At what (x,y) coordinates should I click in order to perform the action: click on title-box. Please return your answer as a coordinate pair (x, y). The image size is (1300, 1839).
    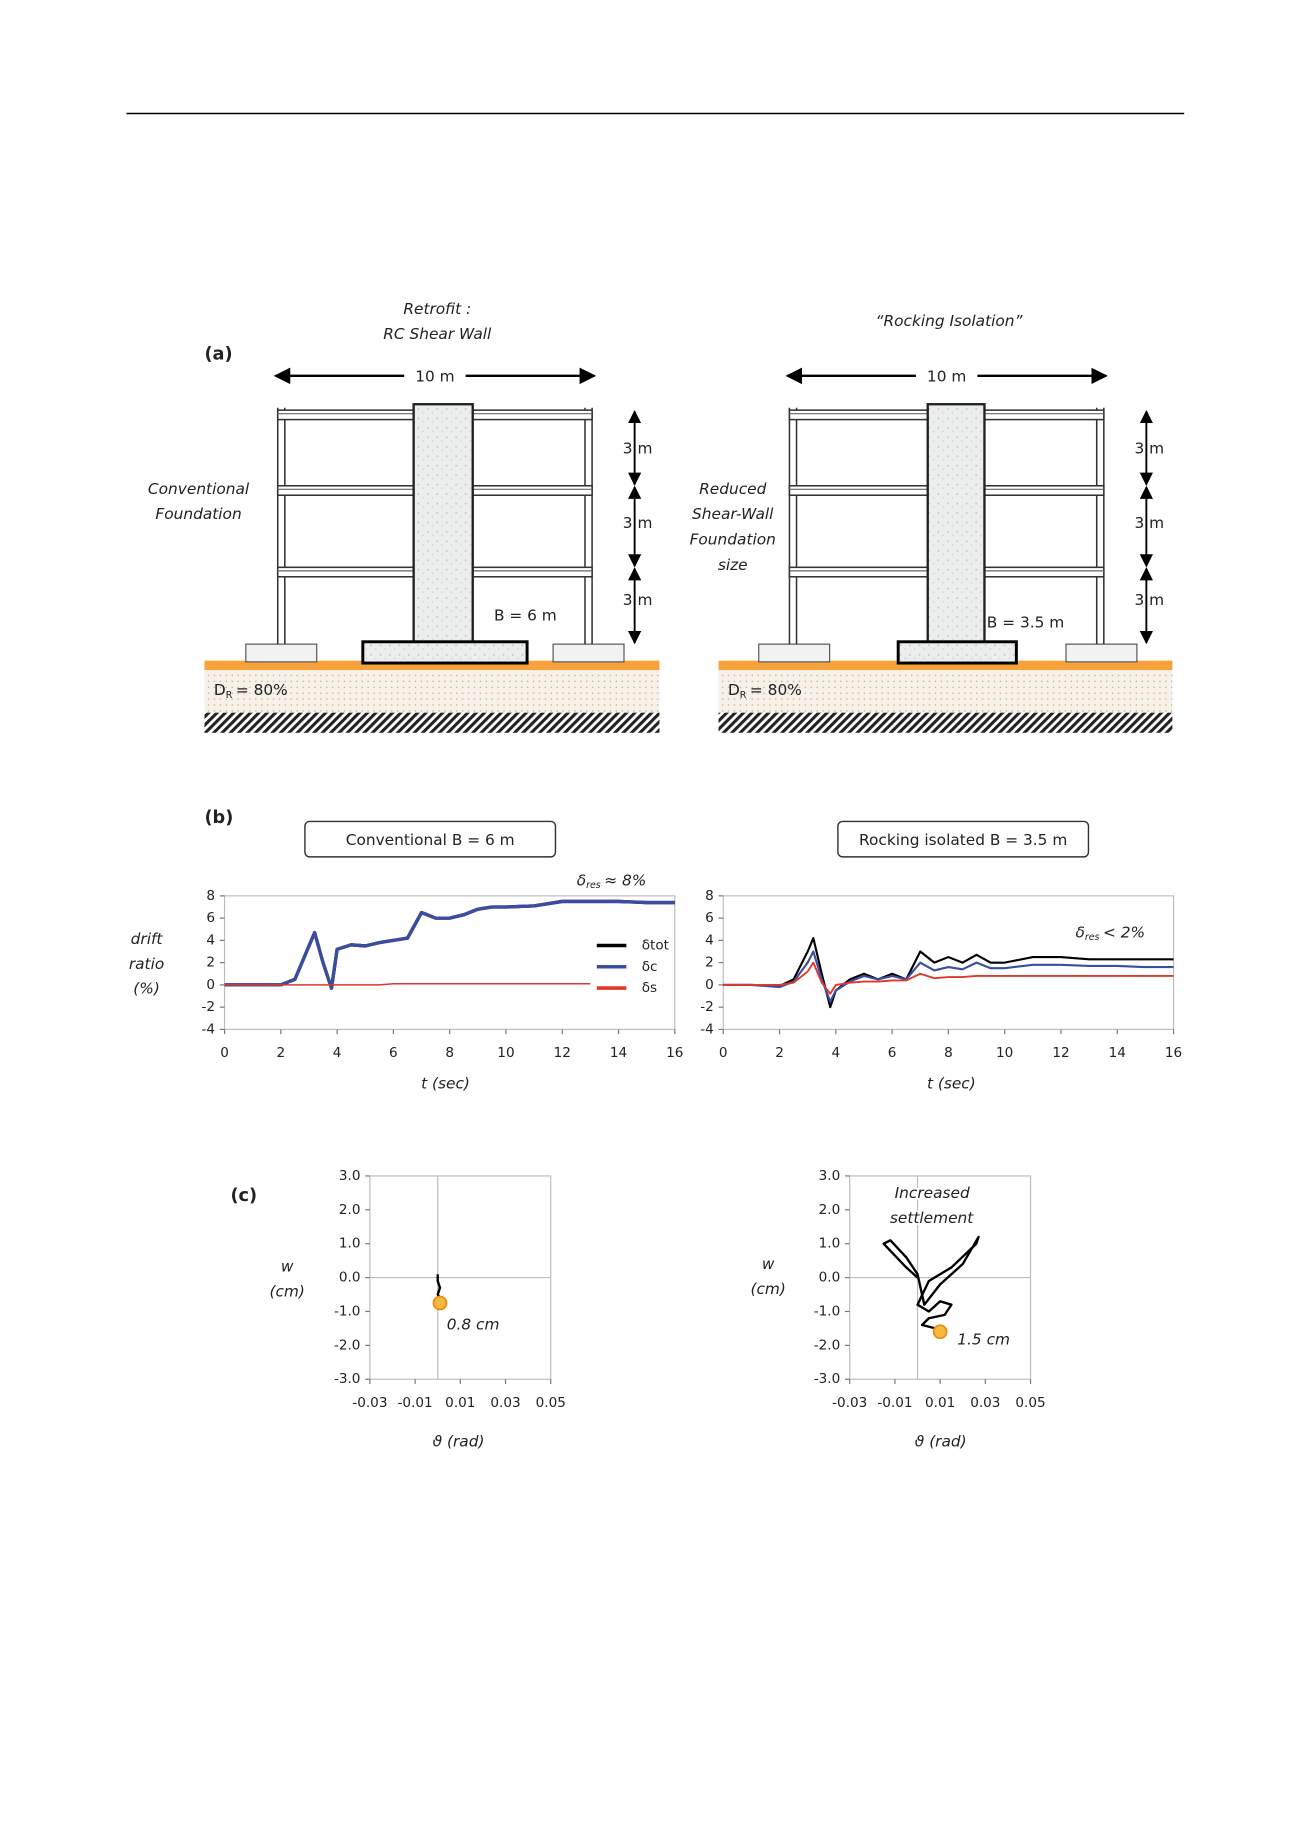
    Looking at the image, I should click on (430, 839).